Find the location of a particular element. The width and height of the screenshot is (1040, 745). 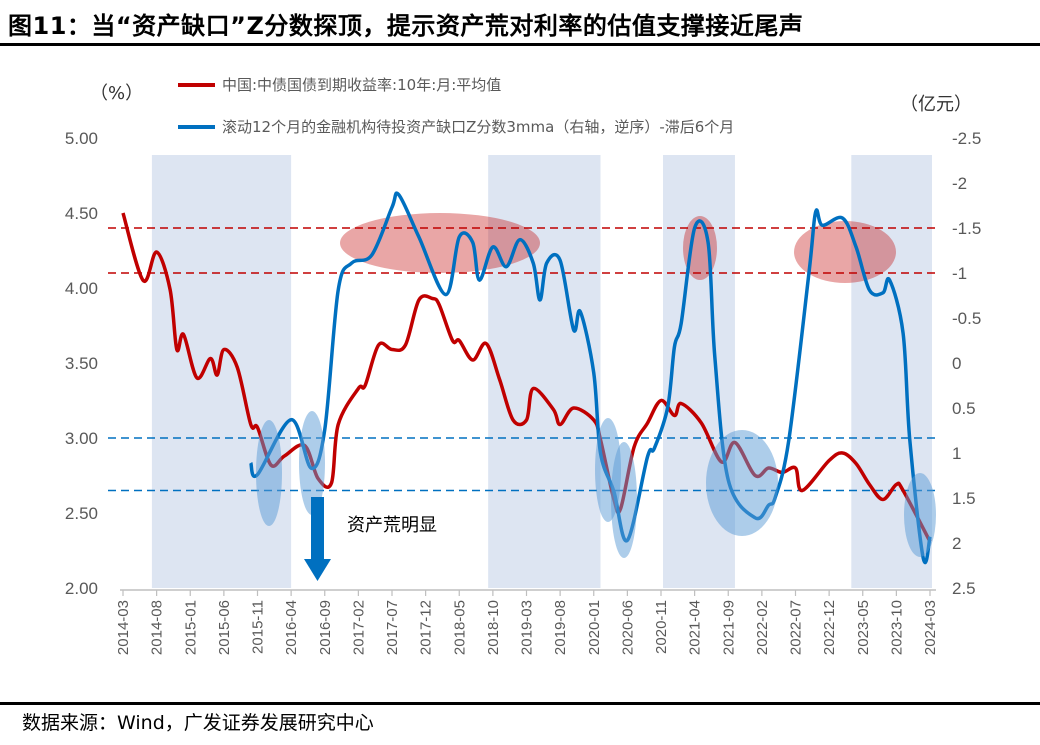

x-tick-label: 2019-03 is located at coordinates (527, 627).